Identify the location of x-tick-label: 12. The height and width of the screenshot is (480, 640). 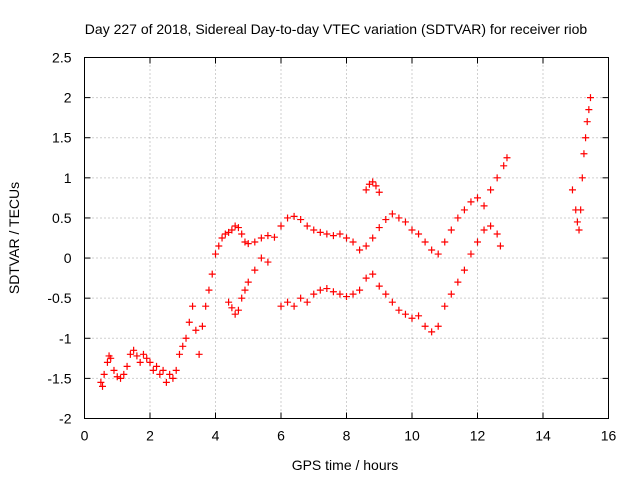
(478, 436).